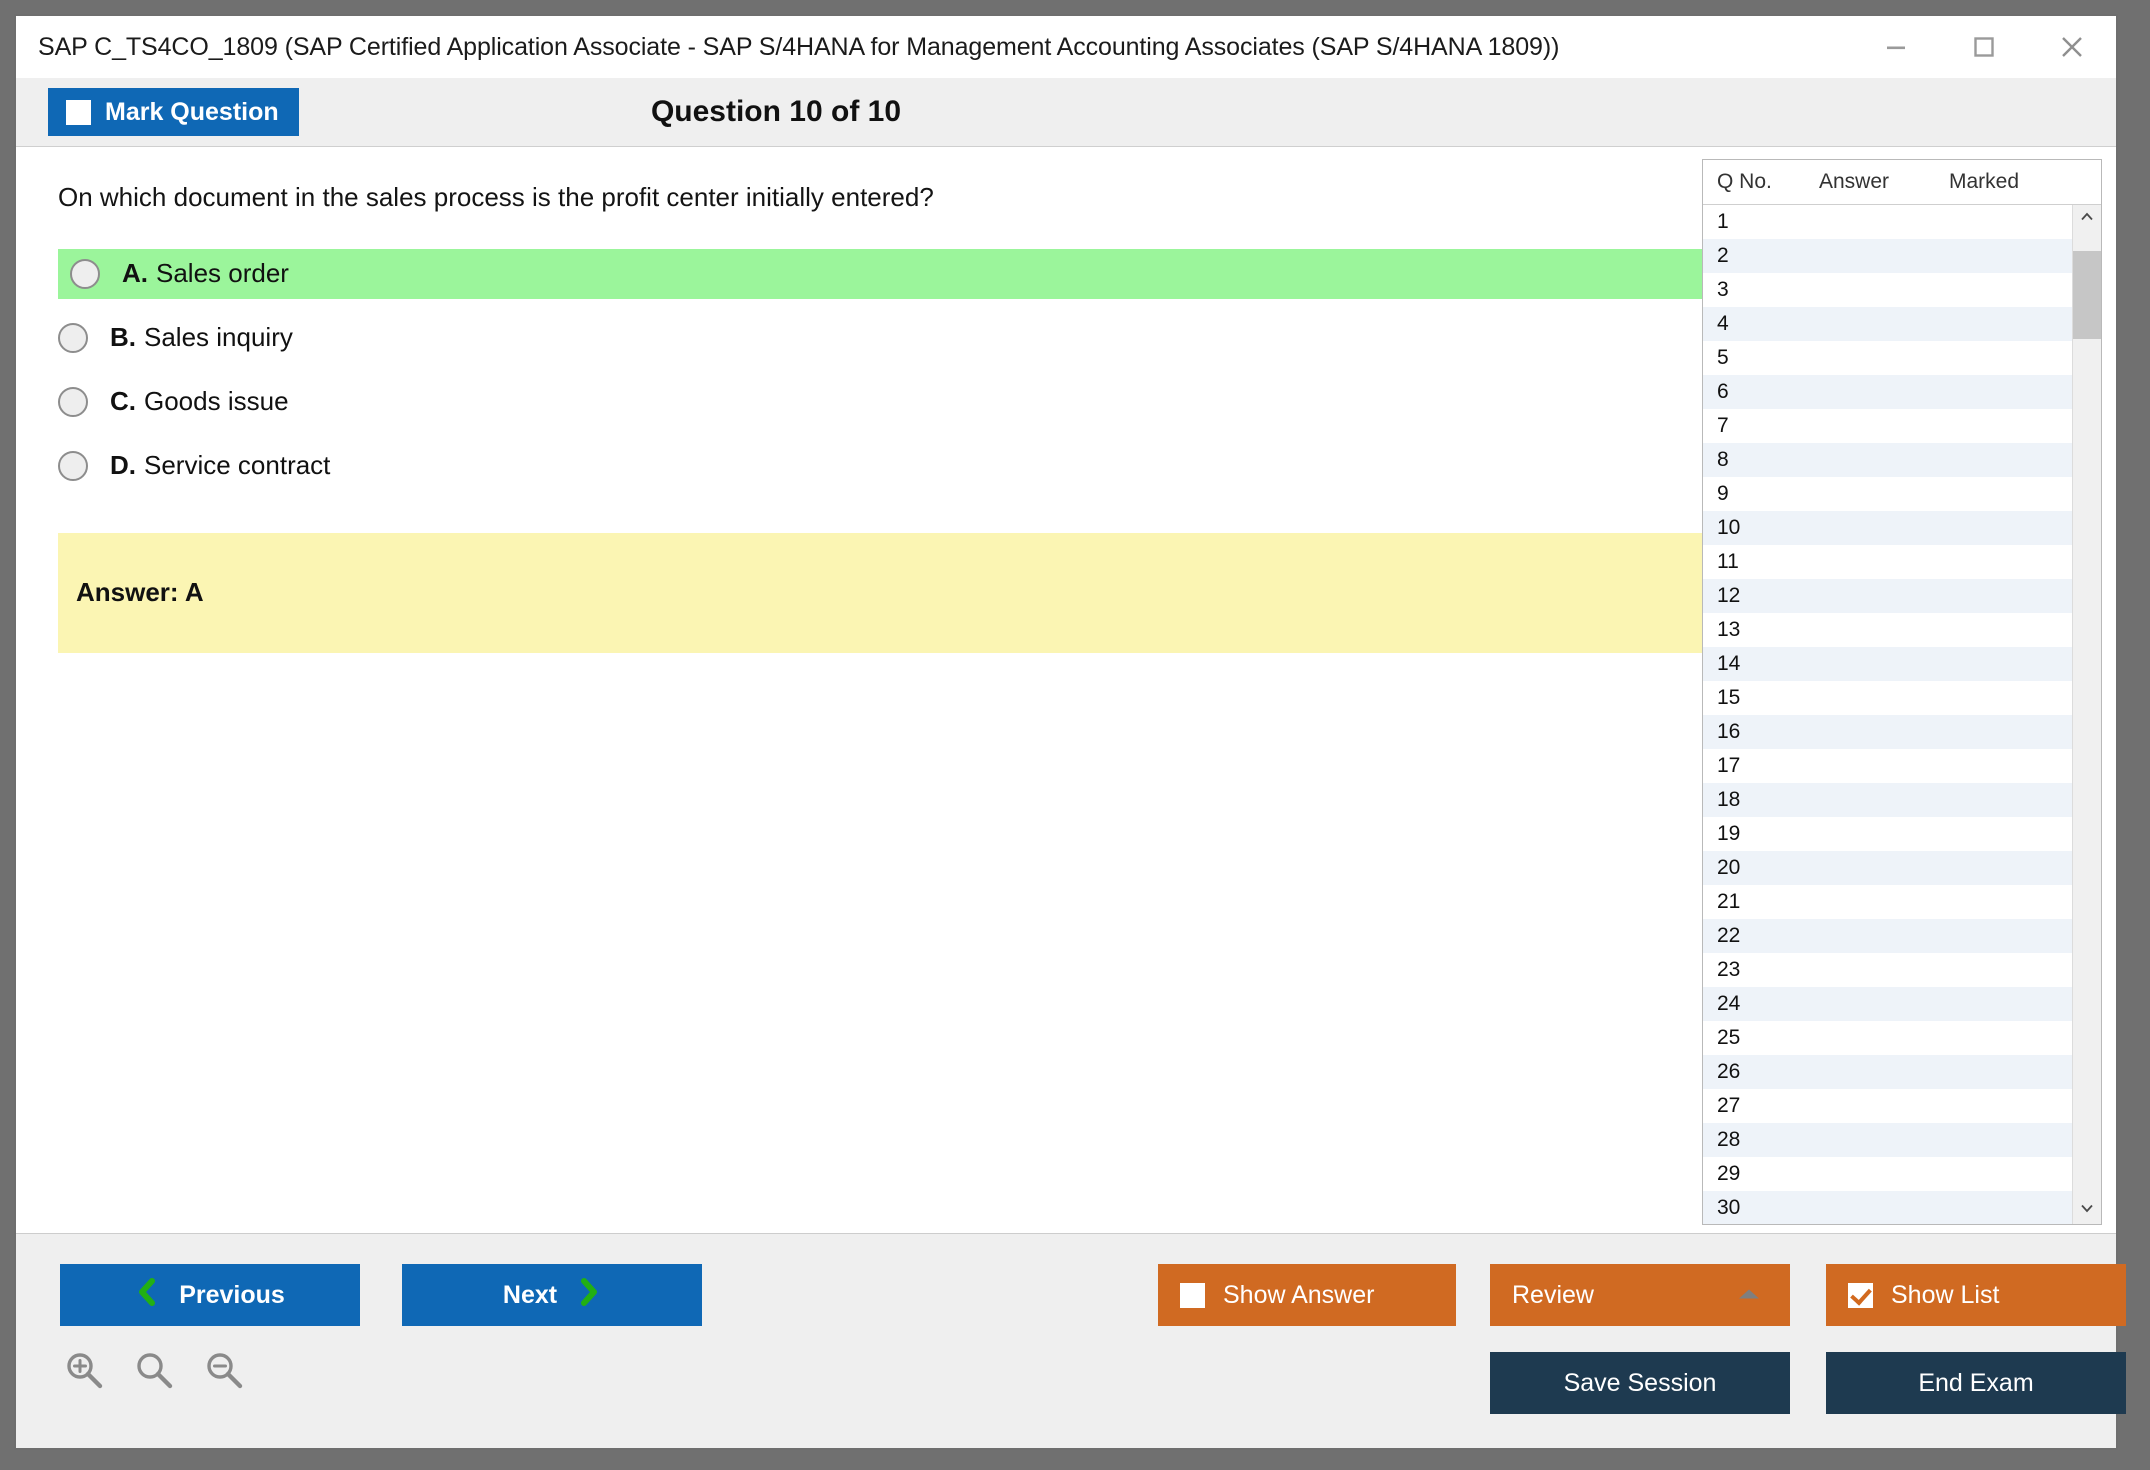 Image resolution: width=2150 pixels, height=1470 pixels. I want to click on row-question-number: 19, so click(1729, 833).